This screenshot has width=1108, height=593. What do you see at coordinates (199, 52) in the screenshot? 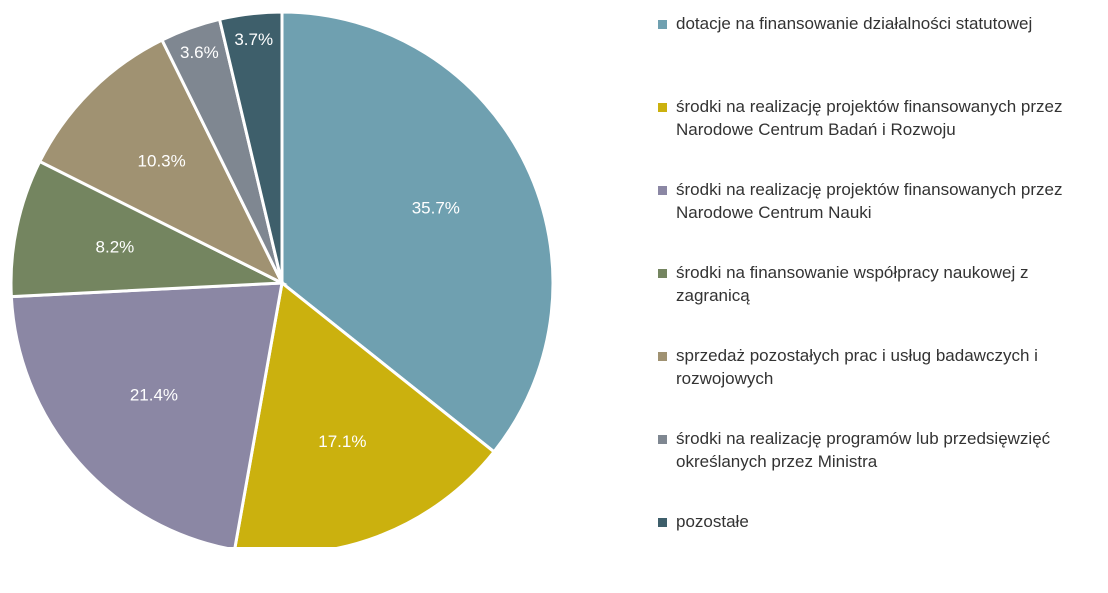
I see `value-label: 3.6%` at bounding box center [199, 52].